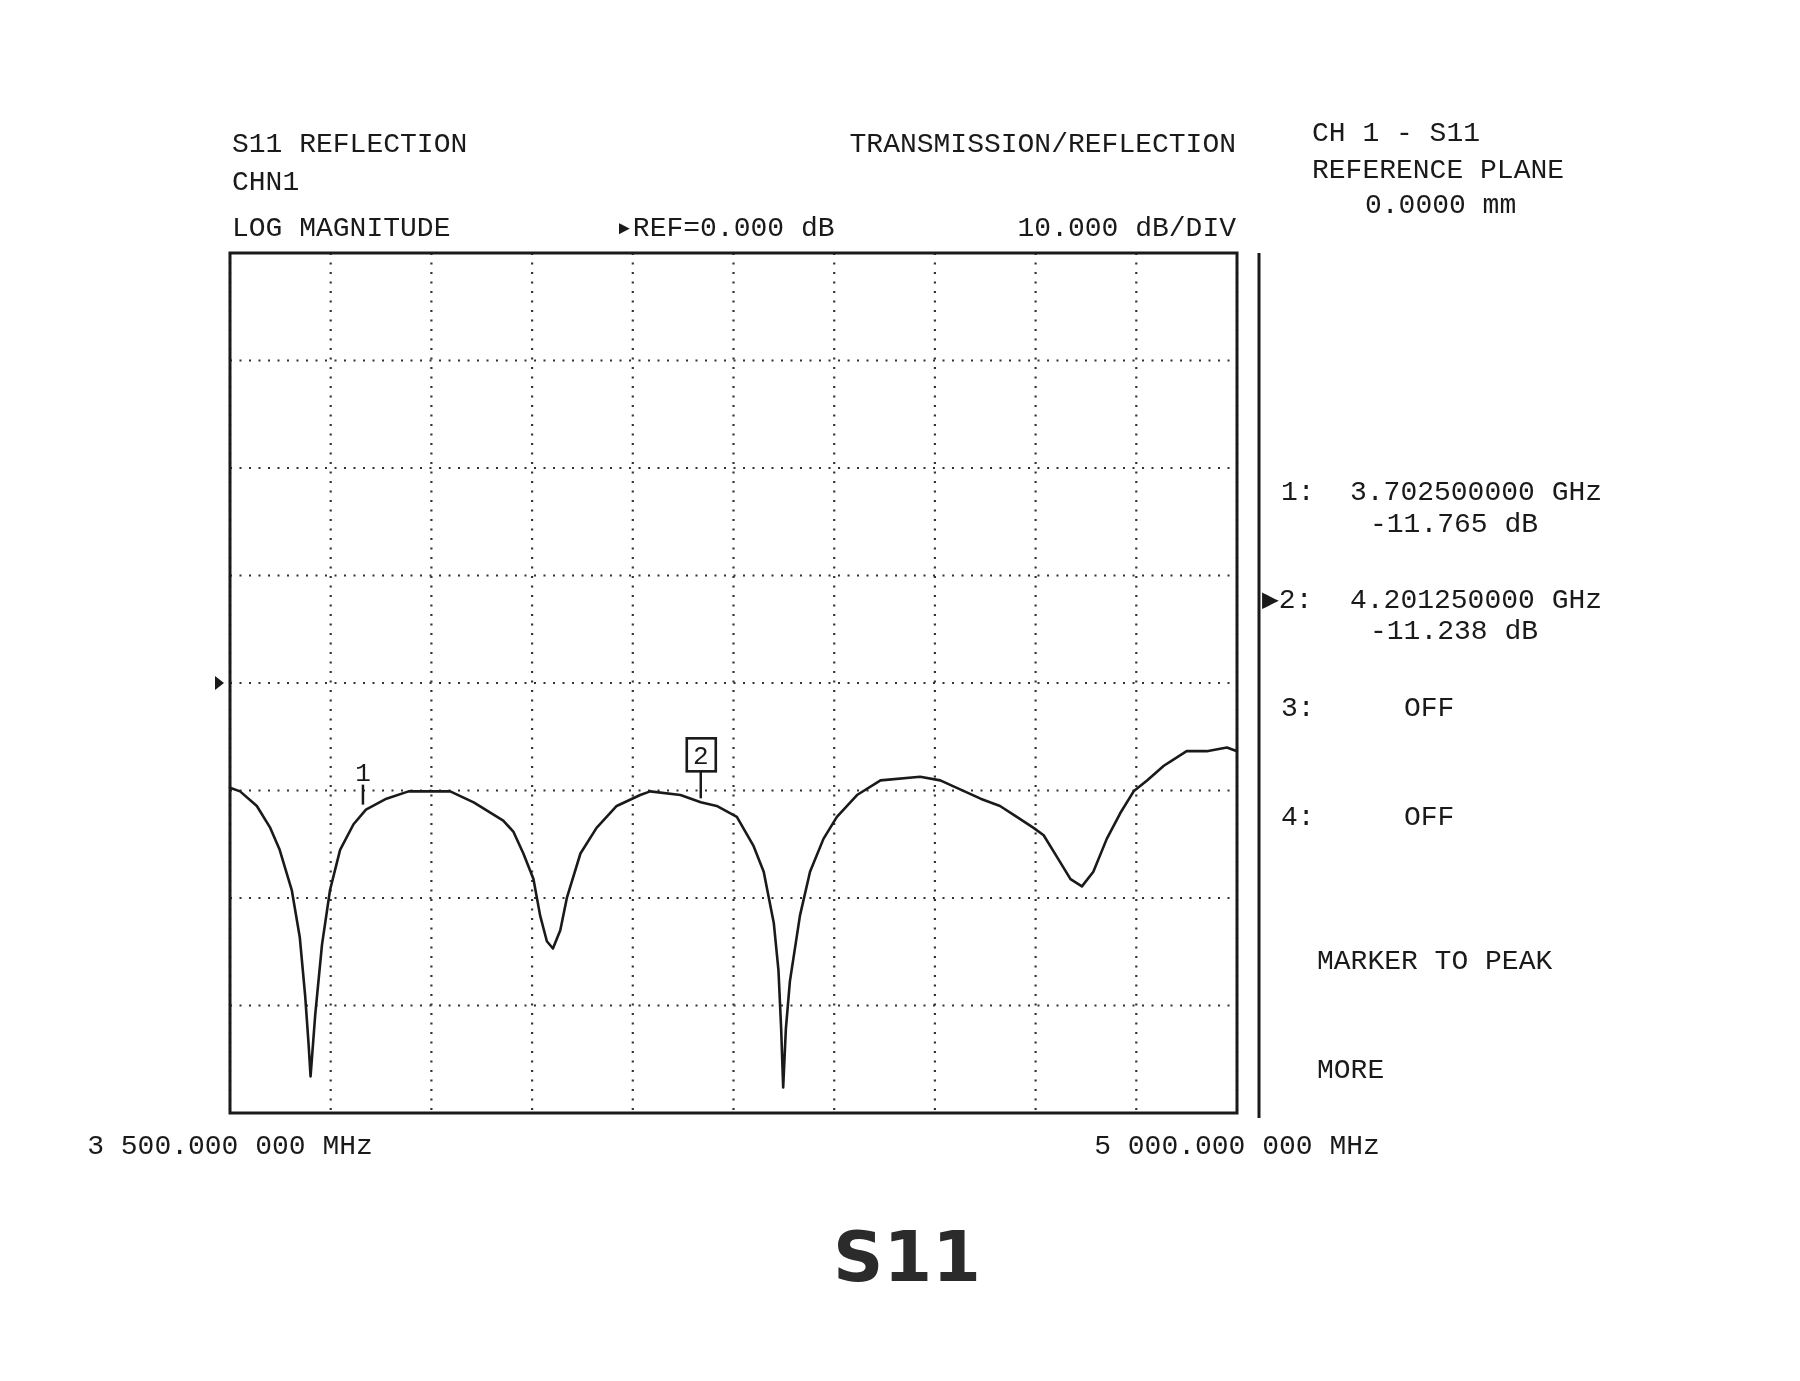 This screenshot has height=1381, width=1800. I want to click on annotation: 2, so click(700, 757).